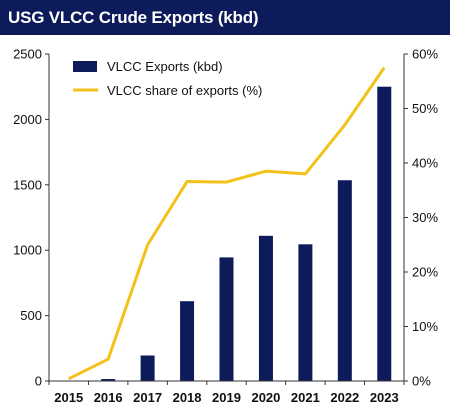  What do you see at coordinates (184, 90) in the screenshot?
I see `legend-label-line: VLCC share of exports (%)` at bounding box center [184, 90].